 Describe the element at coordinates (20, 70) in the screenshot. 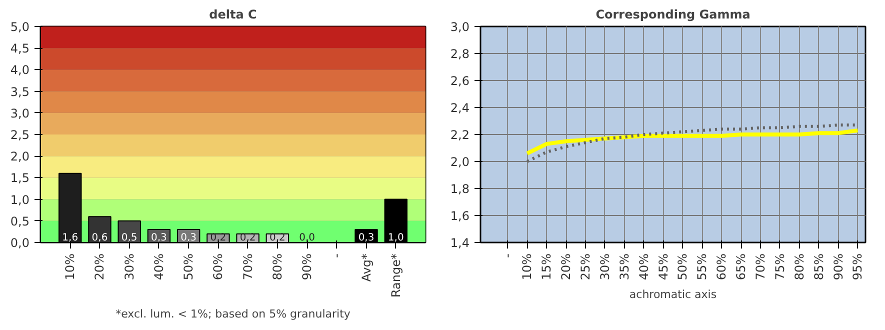

I see `y-tick-label: 4,0` at that location.